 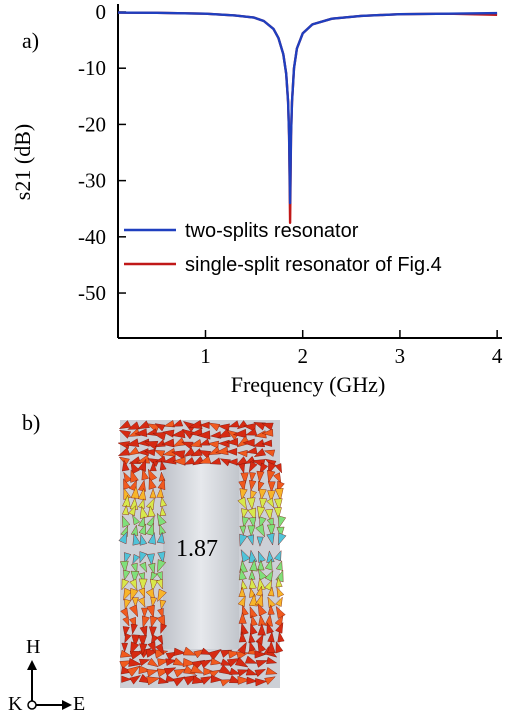 What do you see at coordinates (31, 422) in the screenshot?
I see `panel-label-b: b)` at bounding box center [31, 422].